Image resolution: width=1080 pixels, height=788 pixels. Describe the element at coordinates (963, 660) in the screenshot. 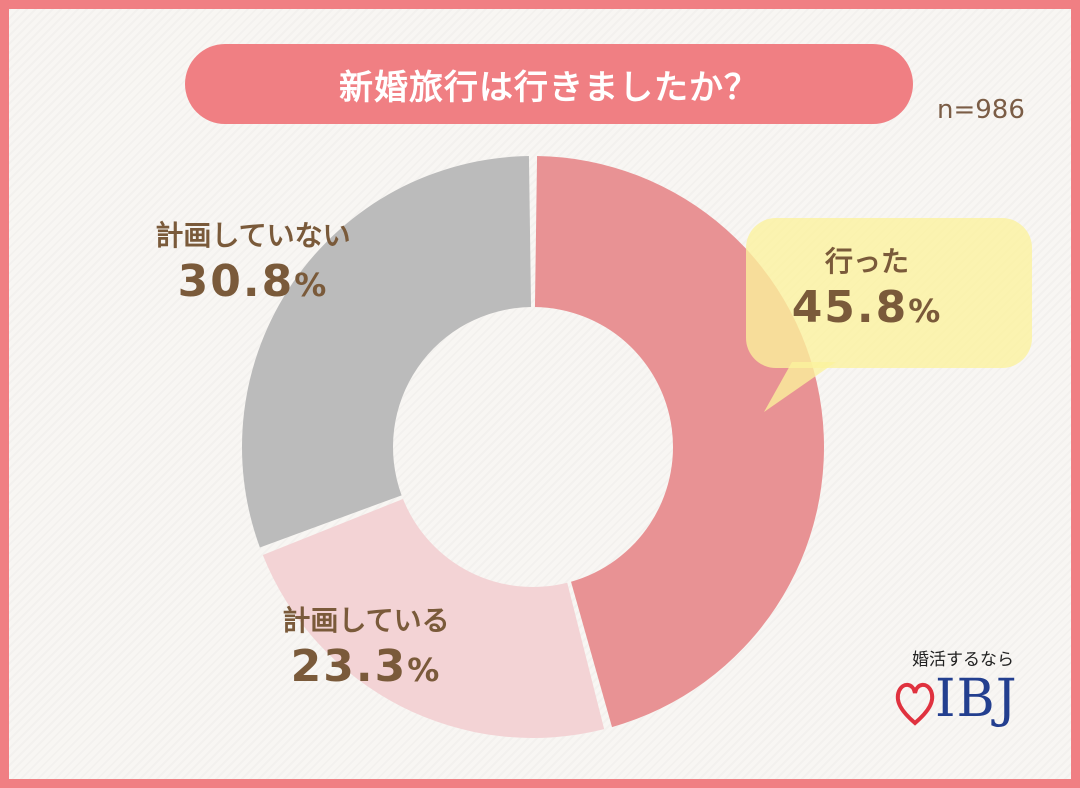

I see `brand-tagline: 婚活するなら` at that location.